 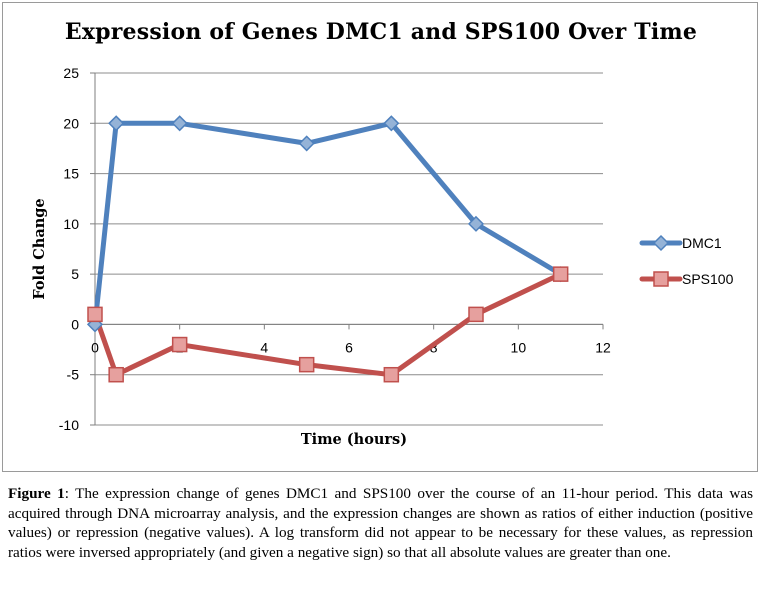 I want to click on y-tick-label: -10, so click(x=69, y=425).